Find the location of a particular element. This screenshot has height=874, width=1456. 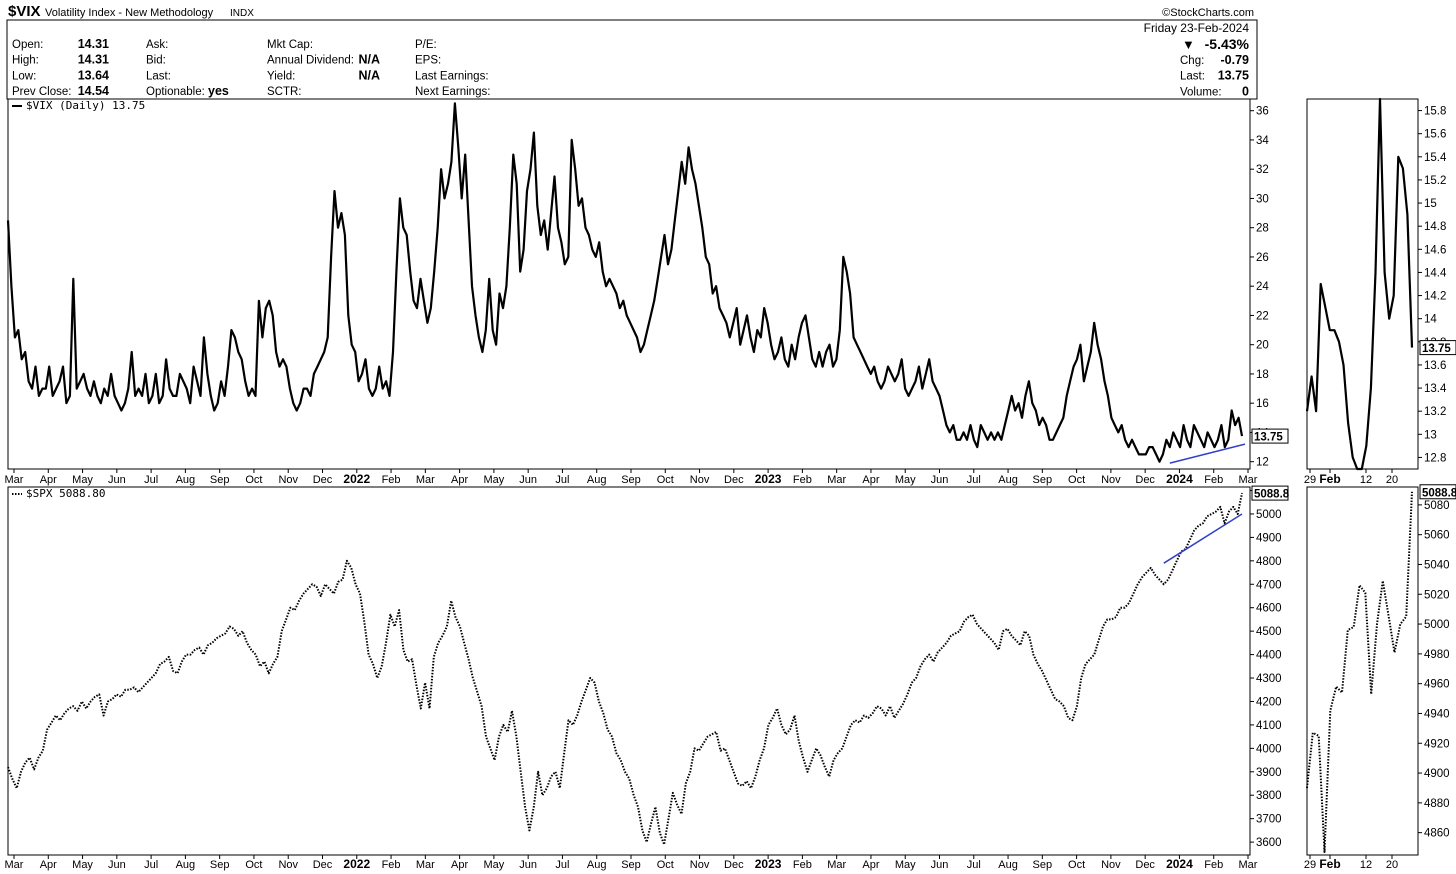

plot-frame is located at coordinates (1362, 284).